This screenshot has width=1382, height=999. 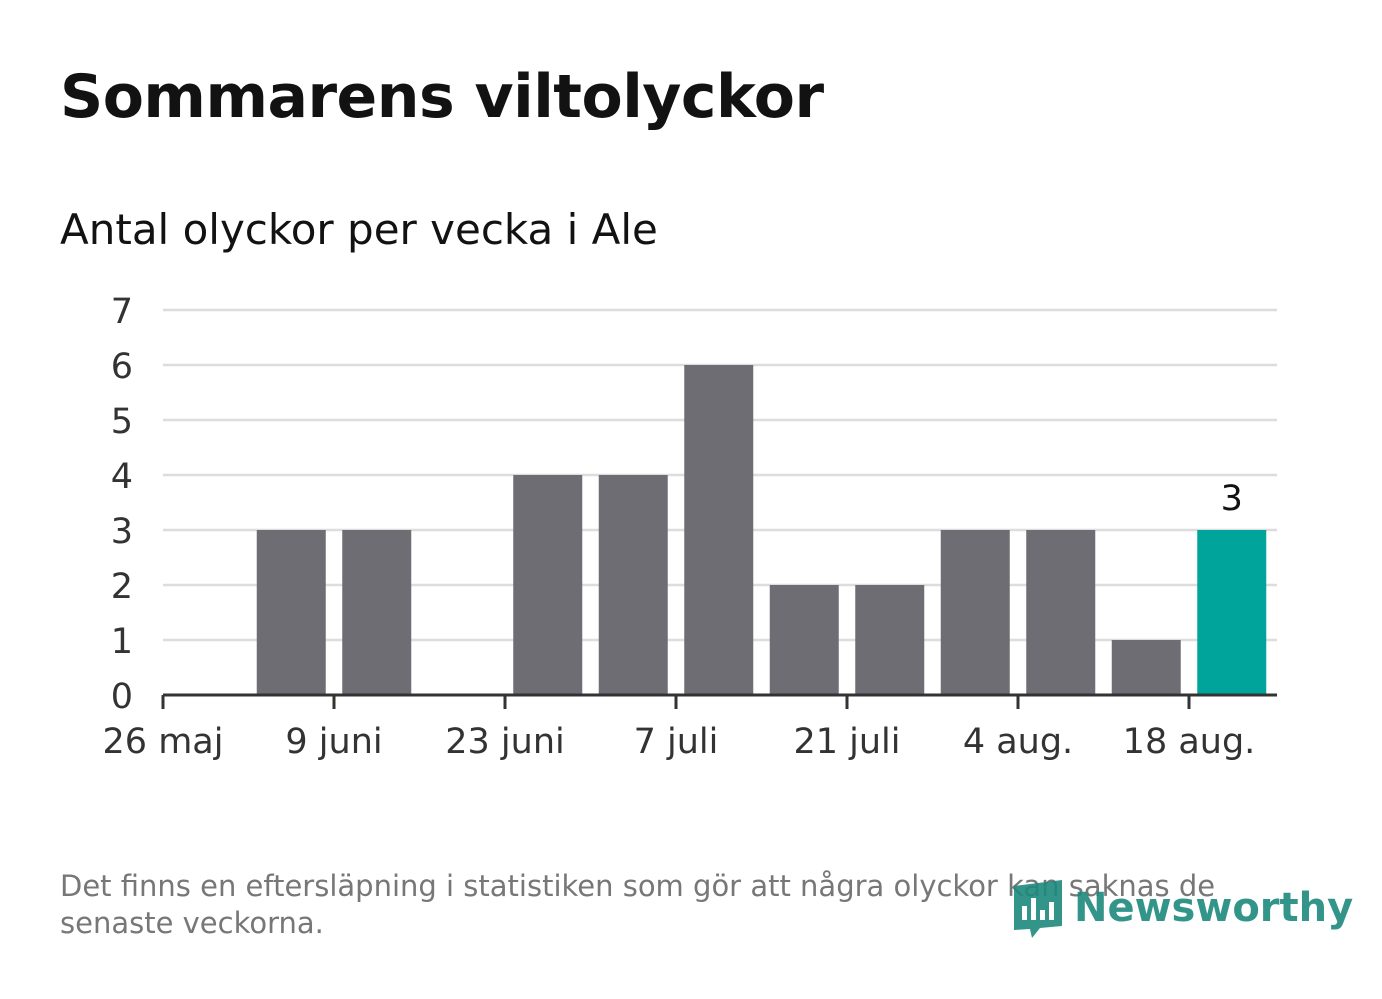 What do you see at coordinates (122, 642) in the screenshot?
I see `y-tick-label: 1` at bounding box center [122, 642].